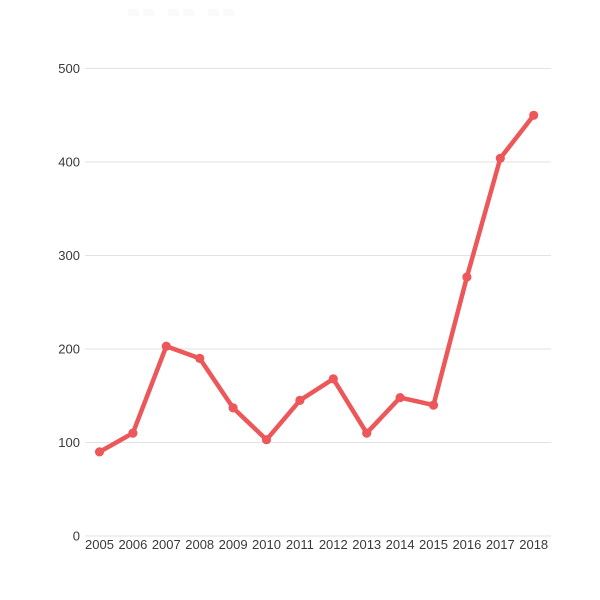 This screenshot has height=600, width=600. Describe the element at coordinates (166, 544) in the screenshot. I see `x-tick-label: 2007` at that location.